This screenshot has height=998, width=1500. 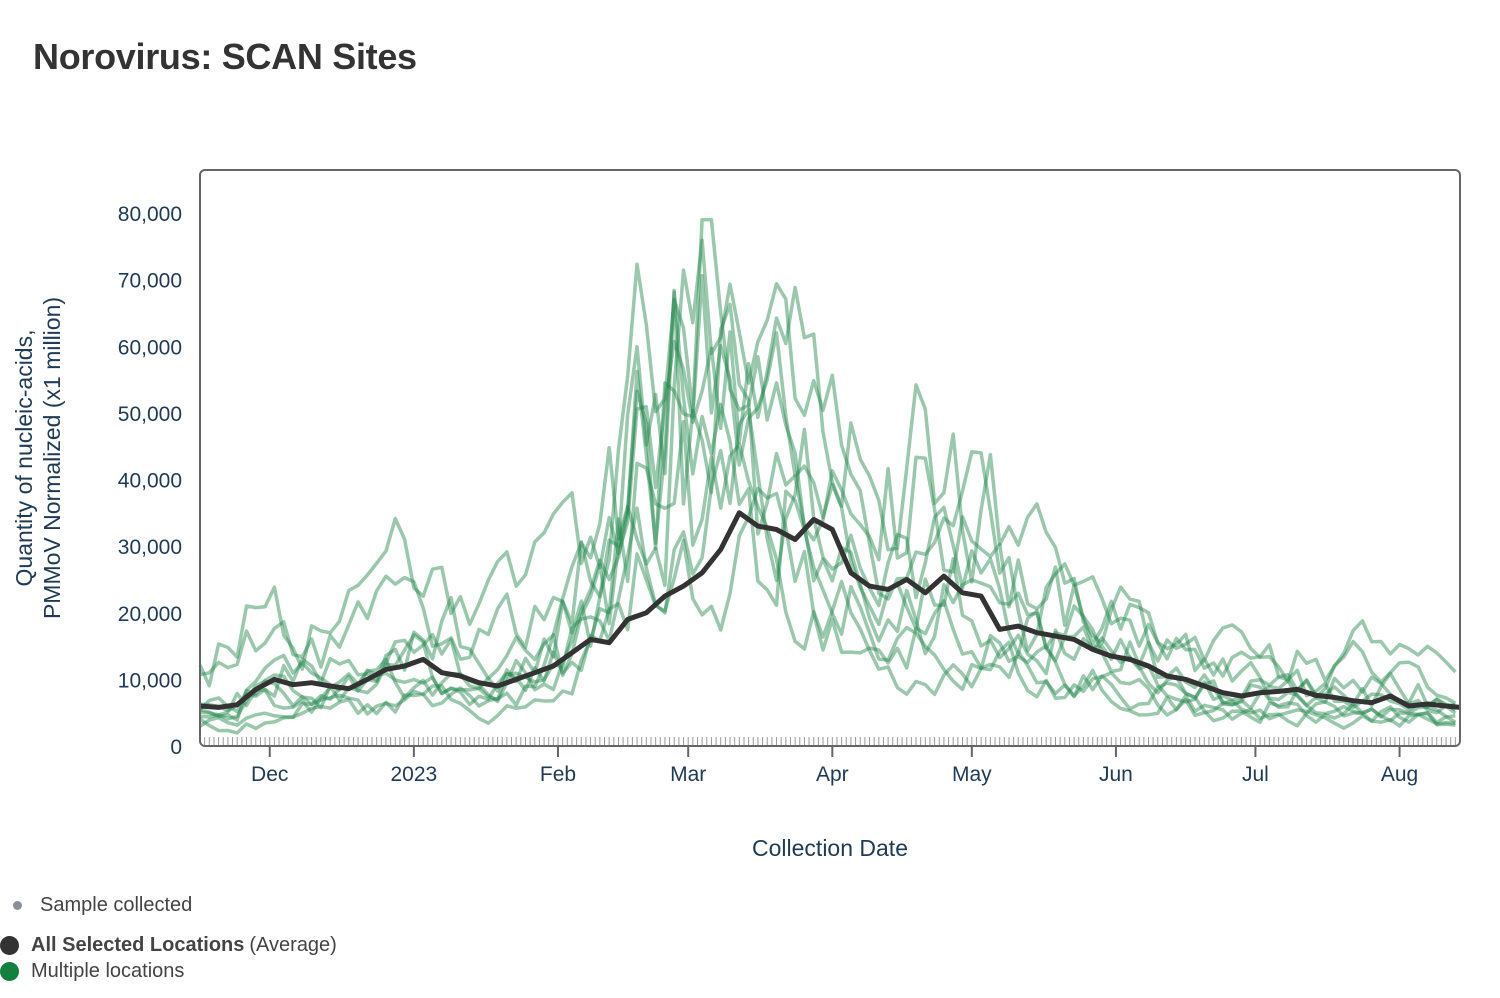 What do you see at coordinates (414, 774) in the screenshot?
I see `x-tick-label: 2023` at bounding box center [414, 774].